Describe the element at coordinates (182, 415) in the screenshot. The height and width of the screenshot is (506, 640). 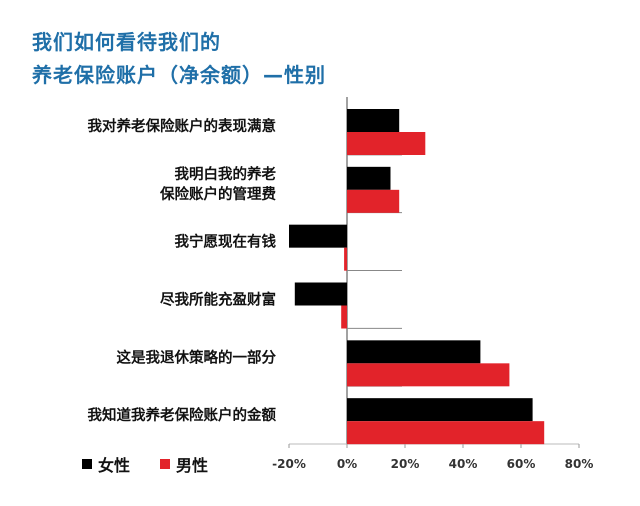
I see `category-label-5: 我知道我养老保险账户的金额` at that location.